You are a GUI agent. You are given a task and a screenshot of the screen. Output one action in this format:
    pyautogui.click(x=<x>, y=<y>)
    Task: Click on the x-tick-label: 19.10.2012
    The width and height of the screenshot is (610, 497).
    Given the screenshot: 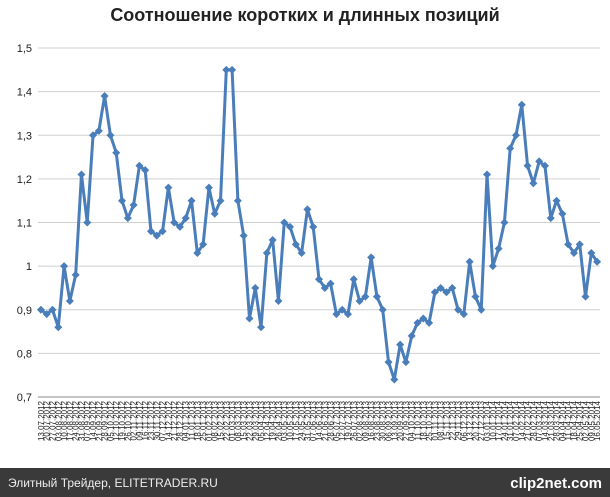 What is the action you would take?
    pyautogui.click(x=122, y=420)
    